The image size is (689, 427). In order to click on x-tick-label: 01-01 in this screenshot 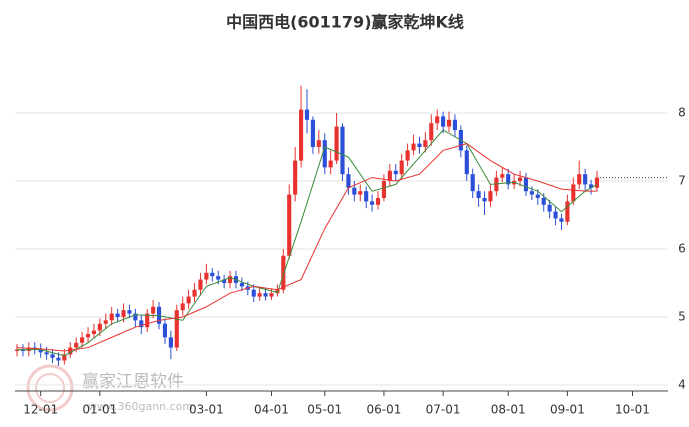, I will do `click(99, 410)`.